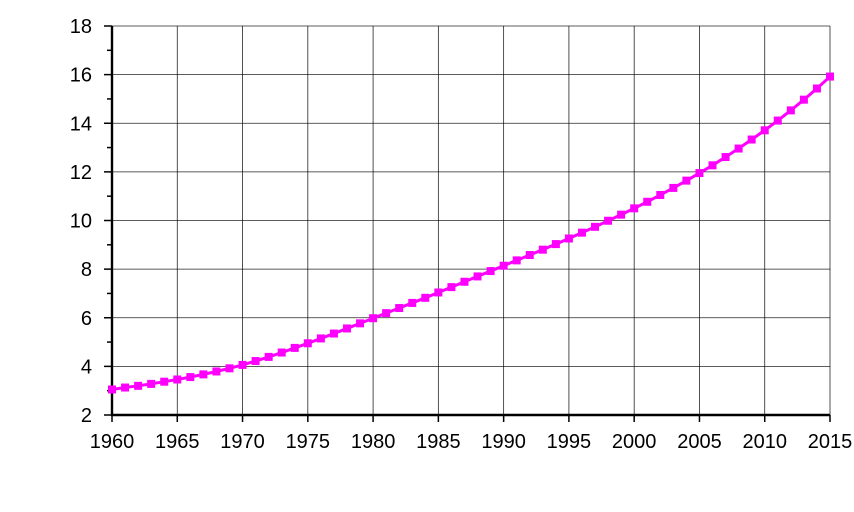  I want to click on x-tick-label: 1965, so click(177, 442).